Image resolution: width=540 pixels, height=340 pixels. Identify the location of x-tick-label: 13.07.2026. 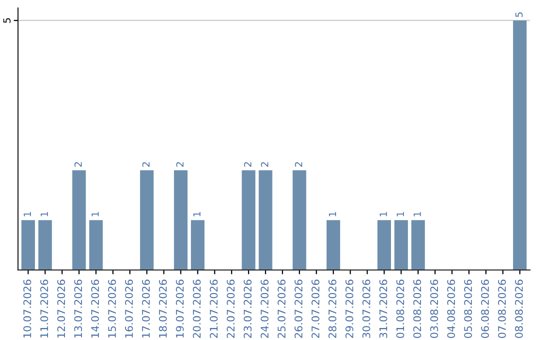
(78, 309).